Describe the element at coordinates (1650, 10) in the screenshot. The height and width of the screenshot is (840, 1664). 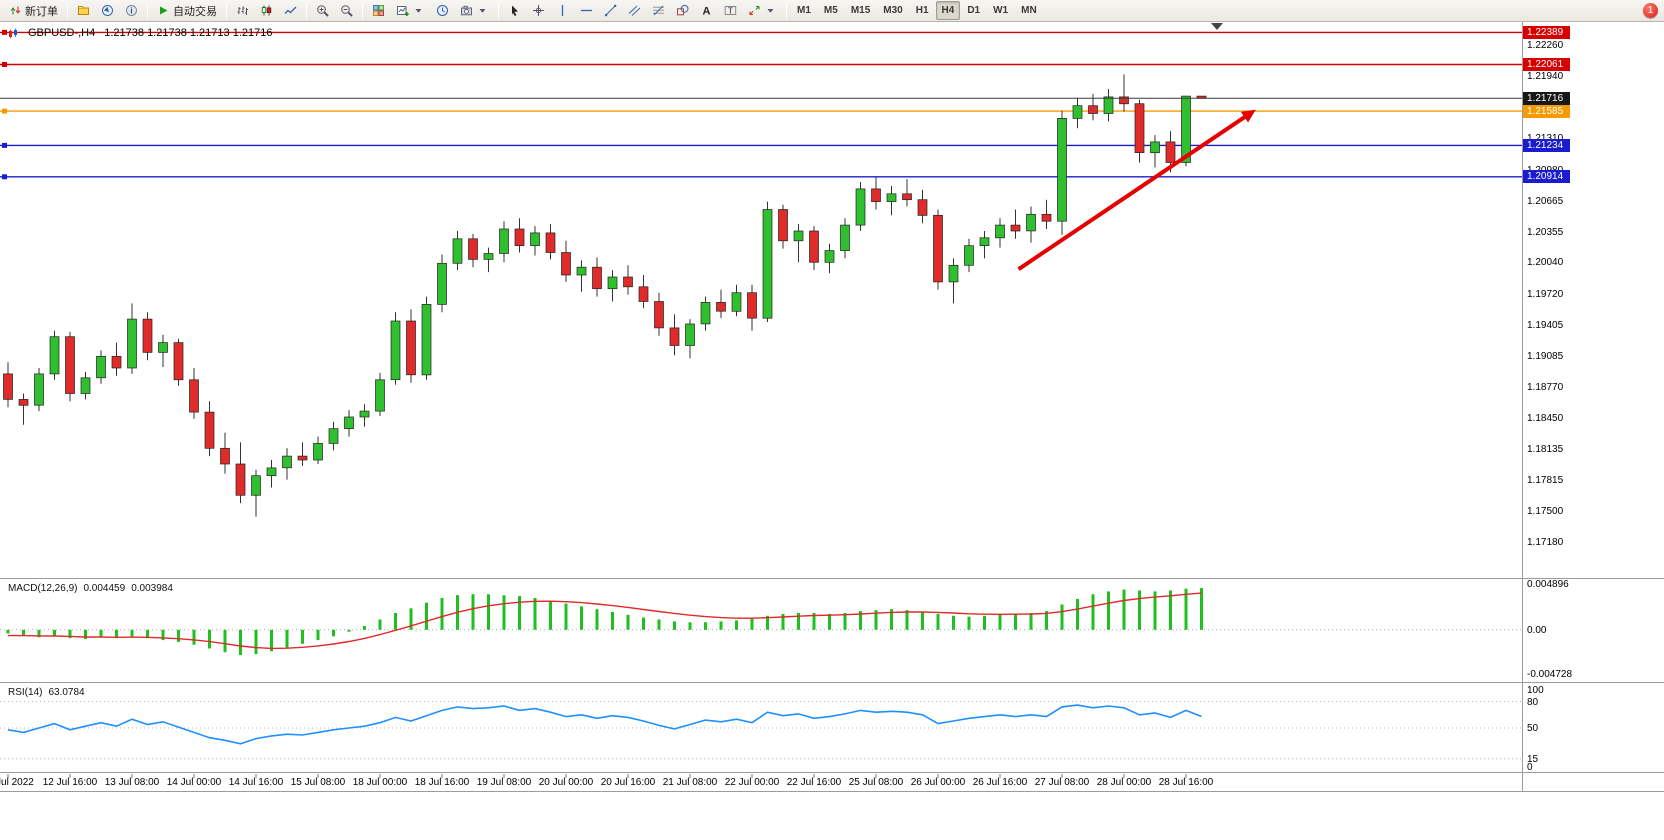
I see `notification-badge: 1` at that location.